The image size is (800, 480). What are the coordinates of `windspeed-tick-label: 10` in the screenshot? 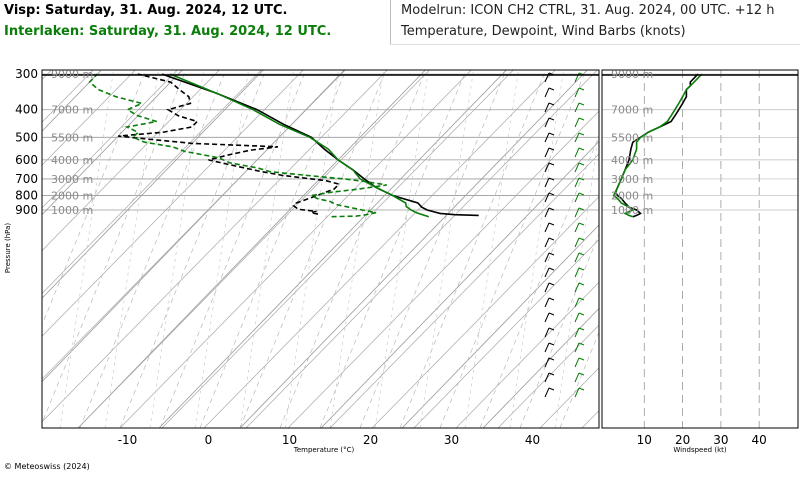 It's located at (644, 440).